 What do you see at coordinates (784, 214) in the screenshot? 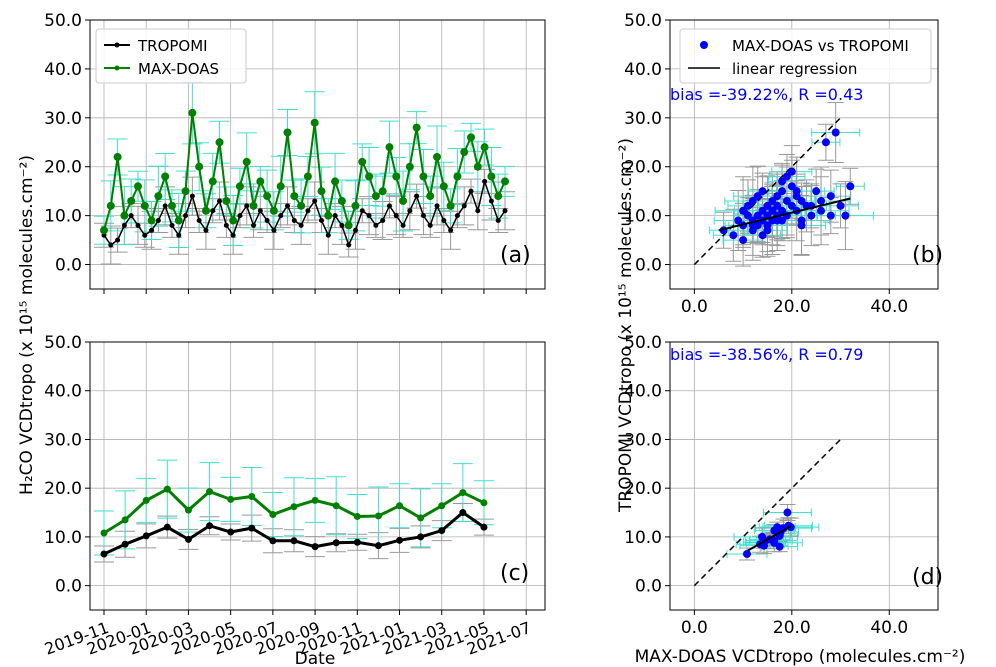
I see `regression-line-b` at bounding box center [784, 214].